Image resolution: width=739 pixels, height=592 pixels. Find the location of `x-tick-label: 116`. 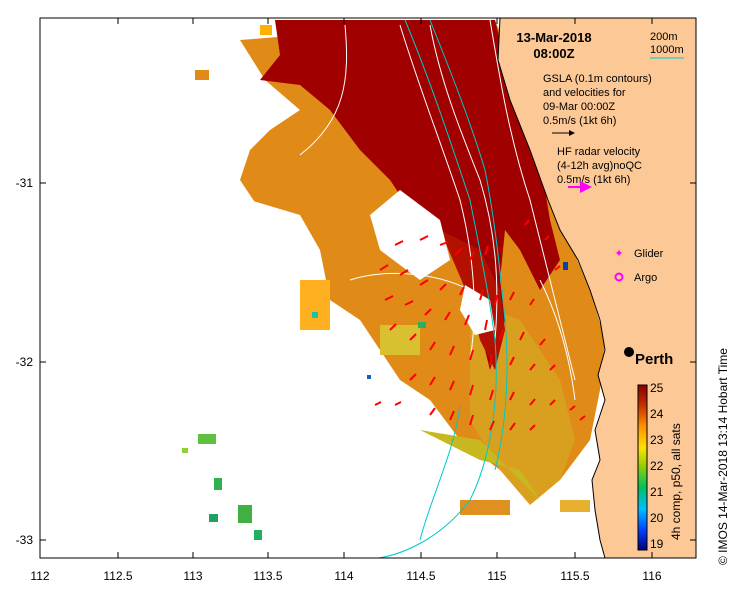

x-tick-label: 116 is located at coordinates (651, 576).